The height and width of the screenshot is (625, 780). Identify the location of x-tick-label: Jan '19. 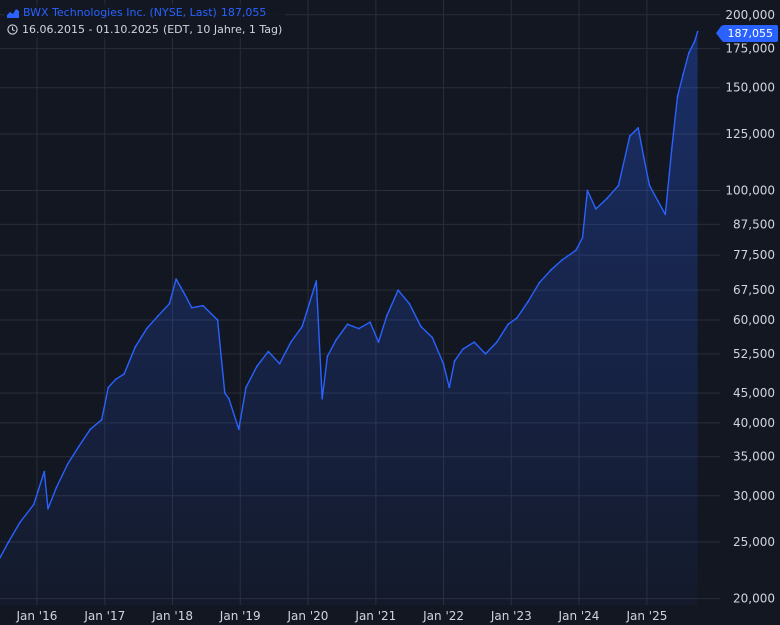
(240, 616).